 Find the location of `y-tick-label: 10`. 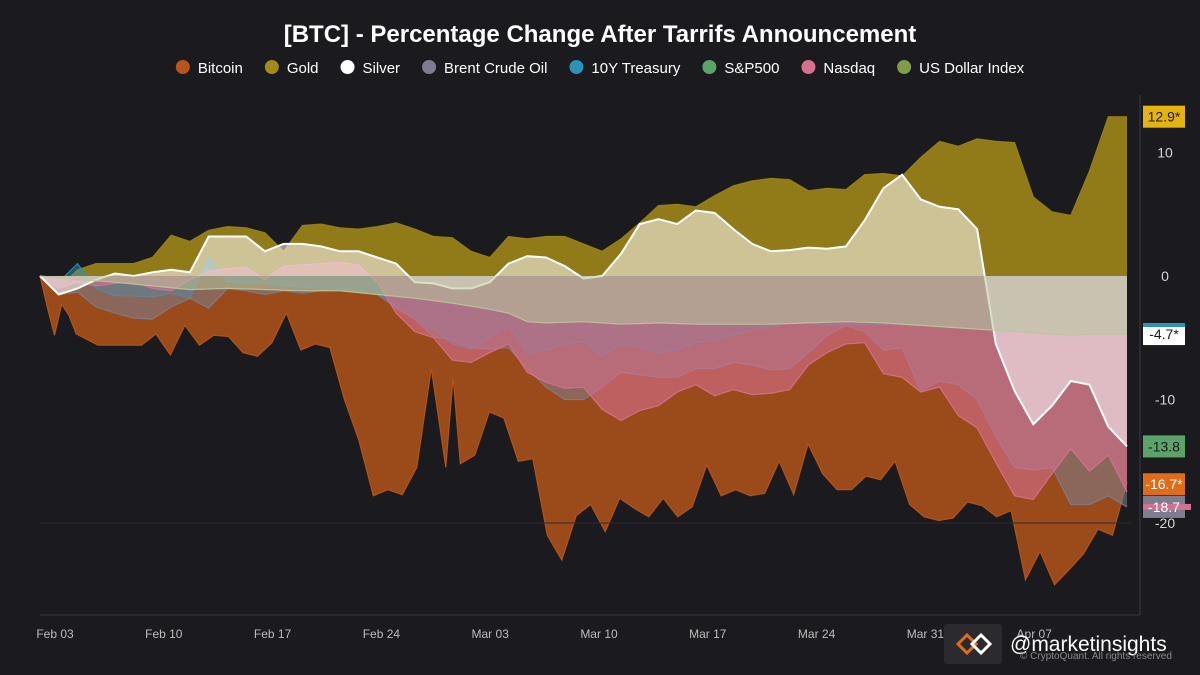

y-tick-label: 10 is located at coordinates (1165, 153).